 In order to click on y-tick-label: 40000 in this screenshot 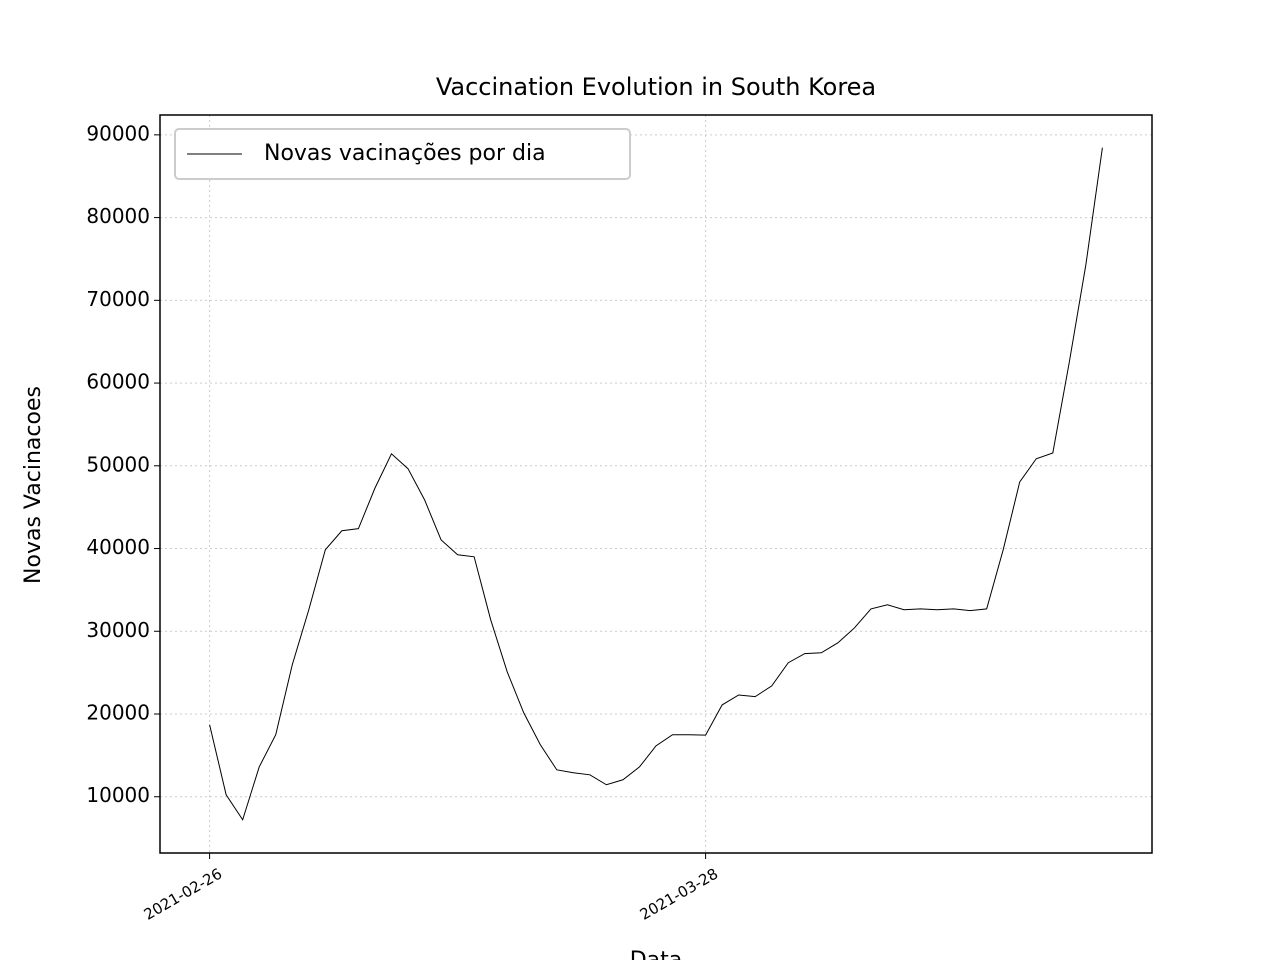, I will do `click(118, 547)`.